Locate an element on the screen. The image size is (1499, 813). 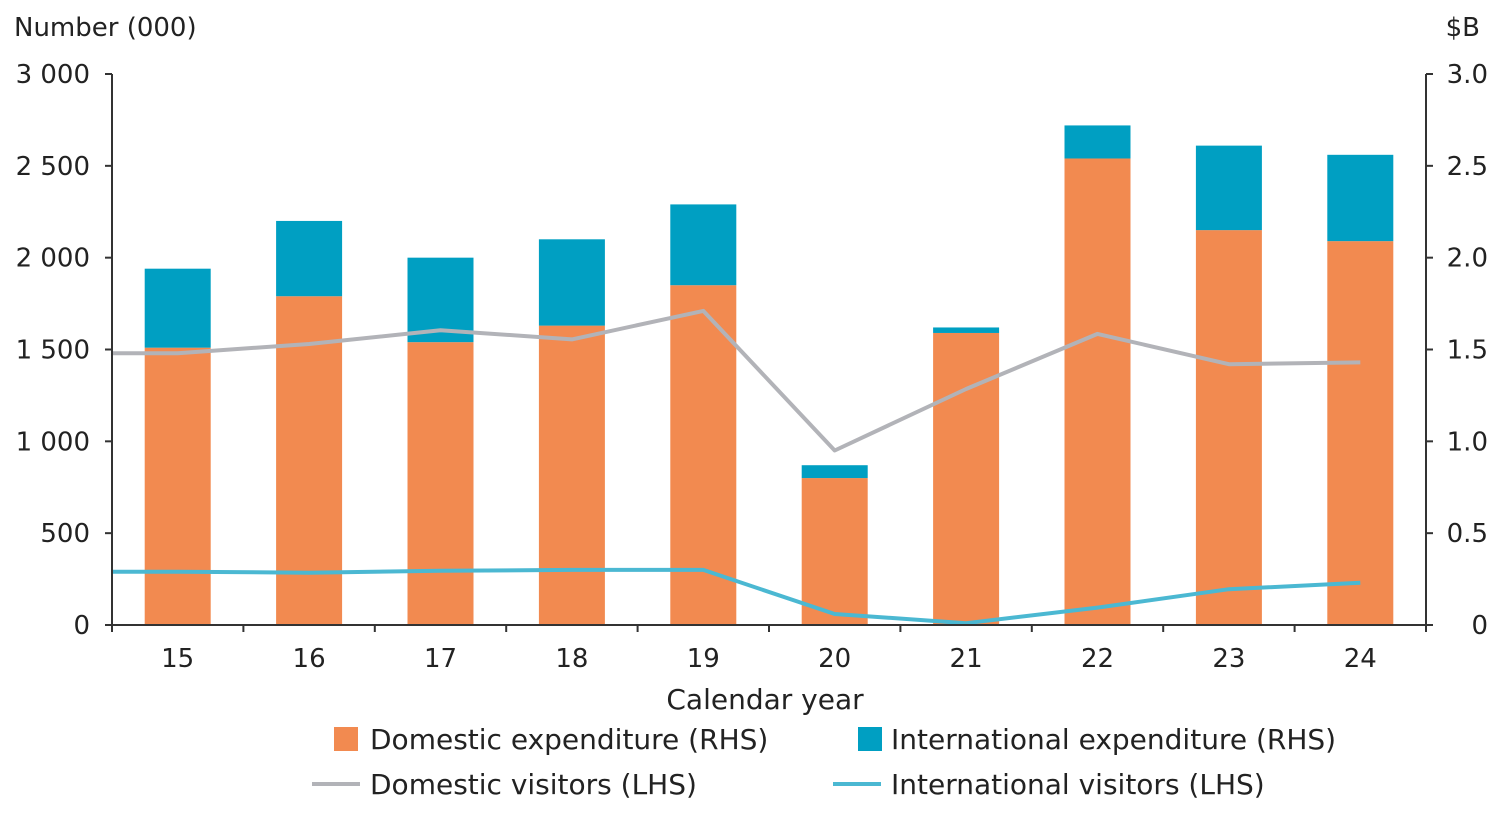
legend-swatch-domestic-expenditure is located at coordinates (346, 739).